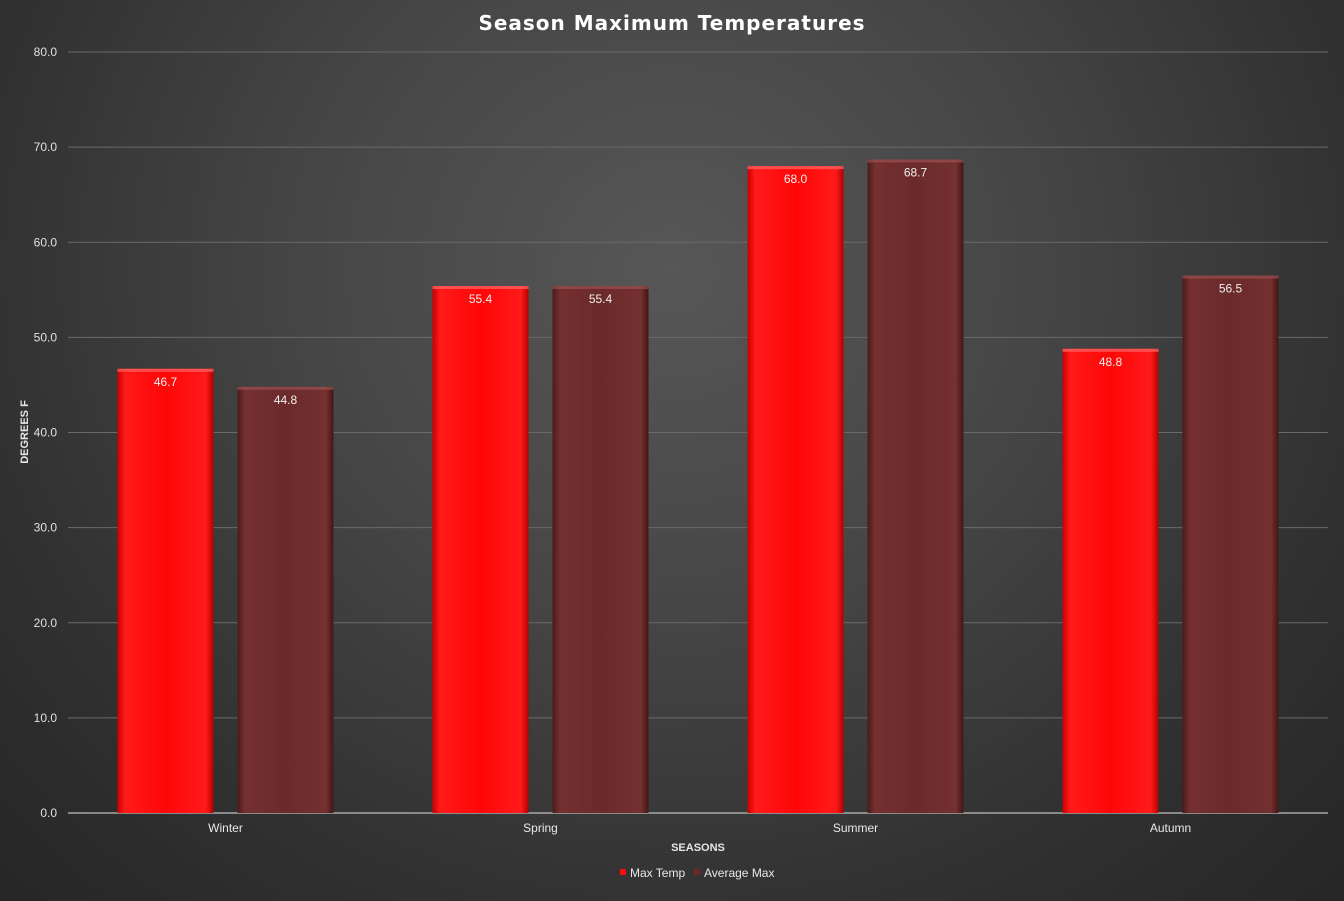 This screenshot has width=1344, height=901. Describe the element at coordinates (46, 337) in the screenshot. I see `y-tick-label: 50.0` at that location.